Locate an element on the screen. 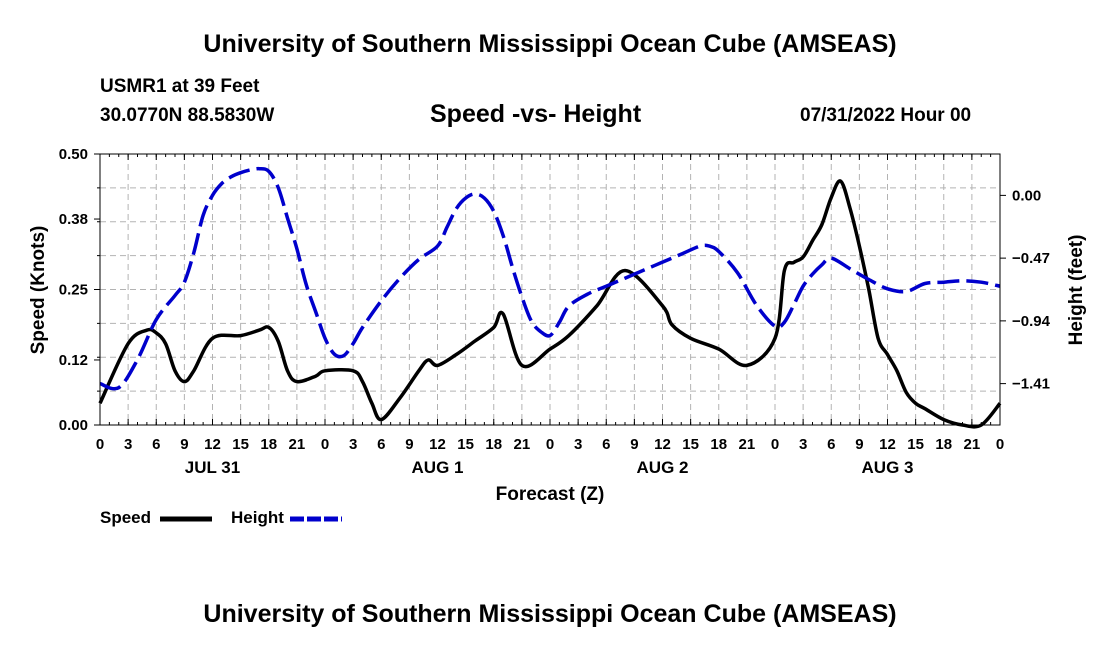  station-label: USMR1 at 39 Feet is located at coordinates (180, 86).